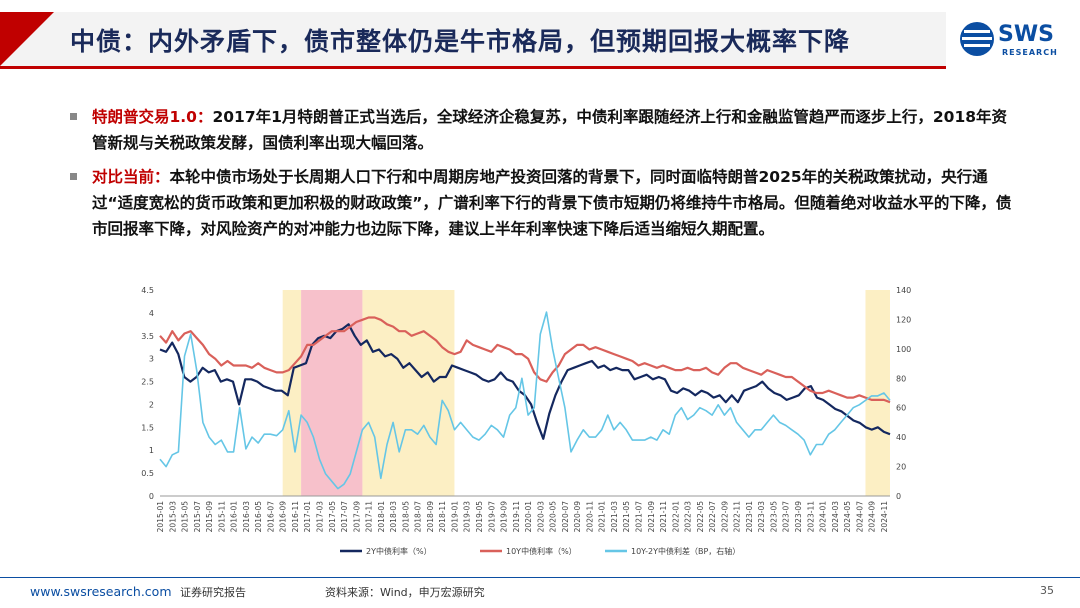 This screenshot has height=608, width=1080. I want to click on x-tick-label: 2018-05, so click(405, 517).